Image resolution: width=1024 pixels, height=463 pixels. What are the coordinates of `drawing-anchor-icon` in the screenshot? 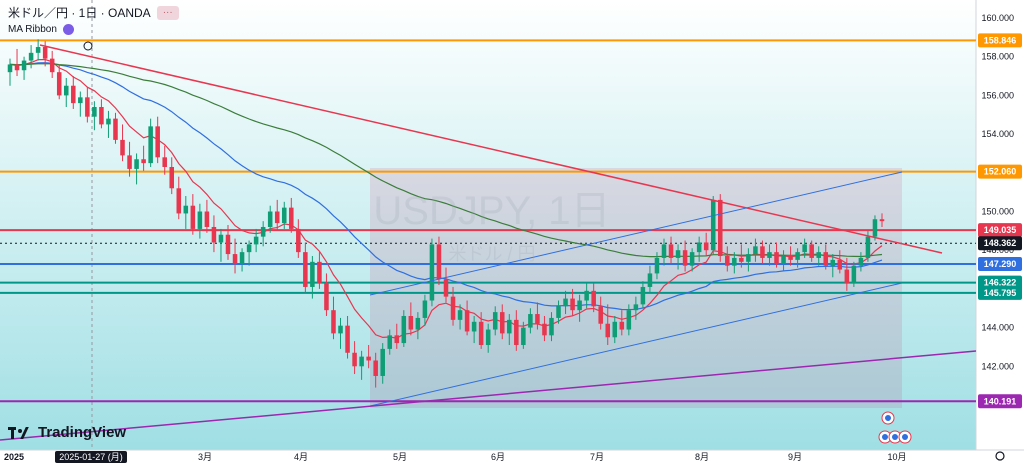 It's located at (88, 46).